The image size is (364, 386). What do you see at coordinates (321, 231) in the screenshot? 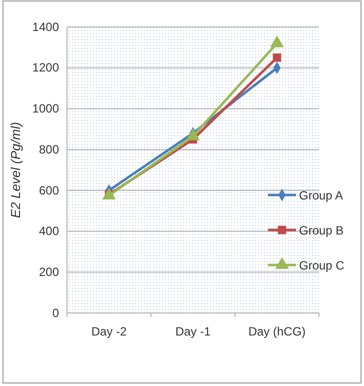
I see `legend-label: Group B` at bounding box center [321, 231].